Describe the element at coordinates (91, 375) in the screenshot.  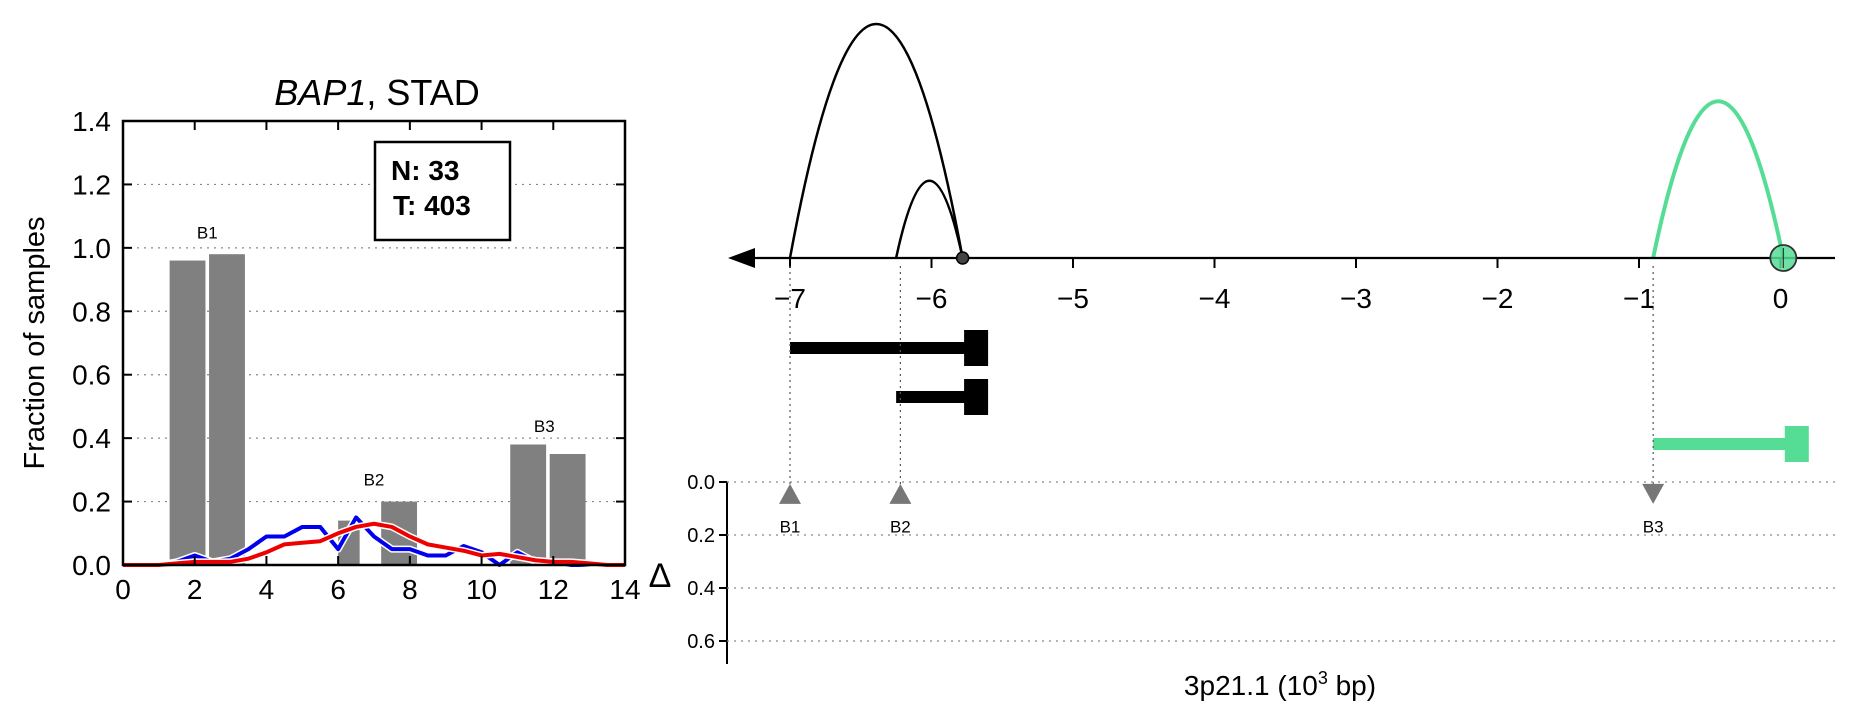
I see `y-tick-label: 0.6` at that location.